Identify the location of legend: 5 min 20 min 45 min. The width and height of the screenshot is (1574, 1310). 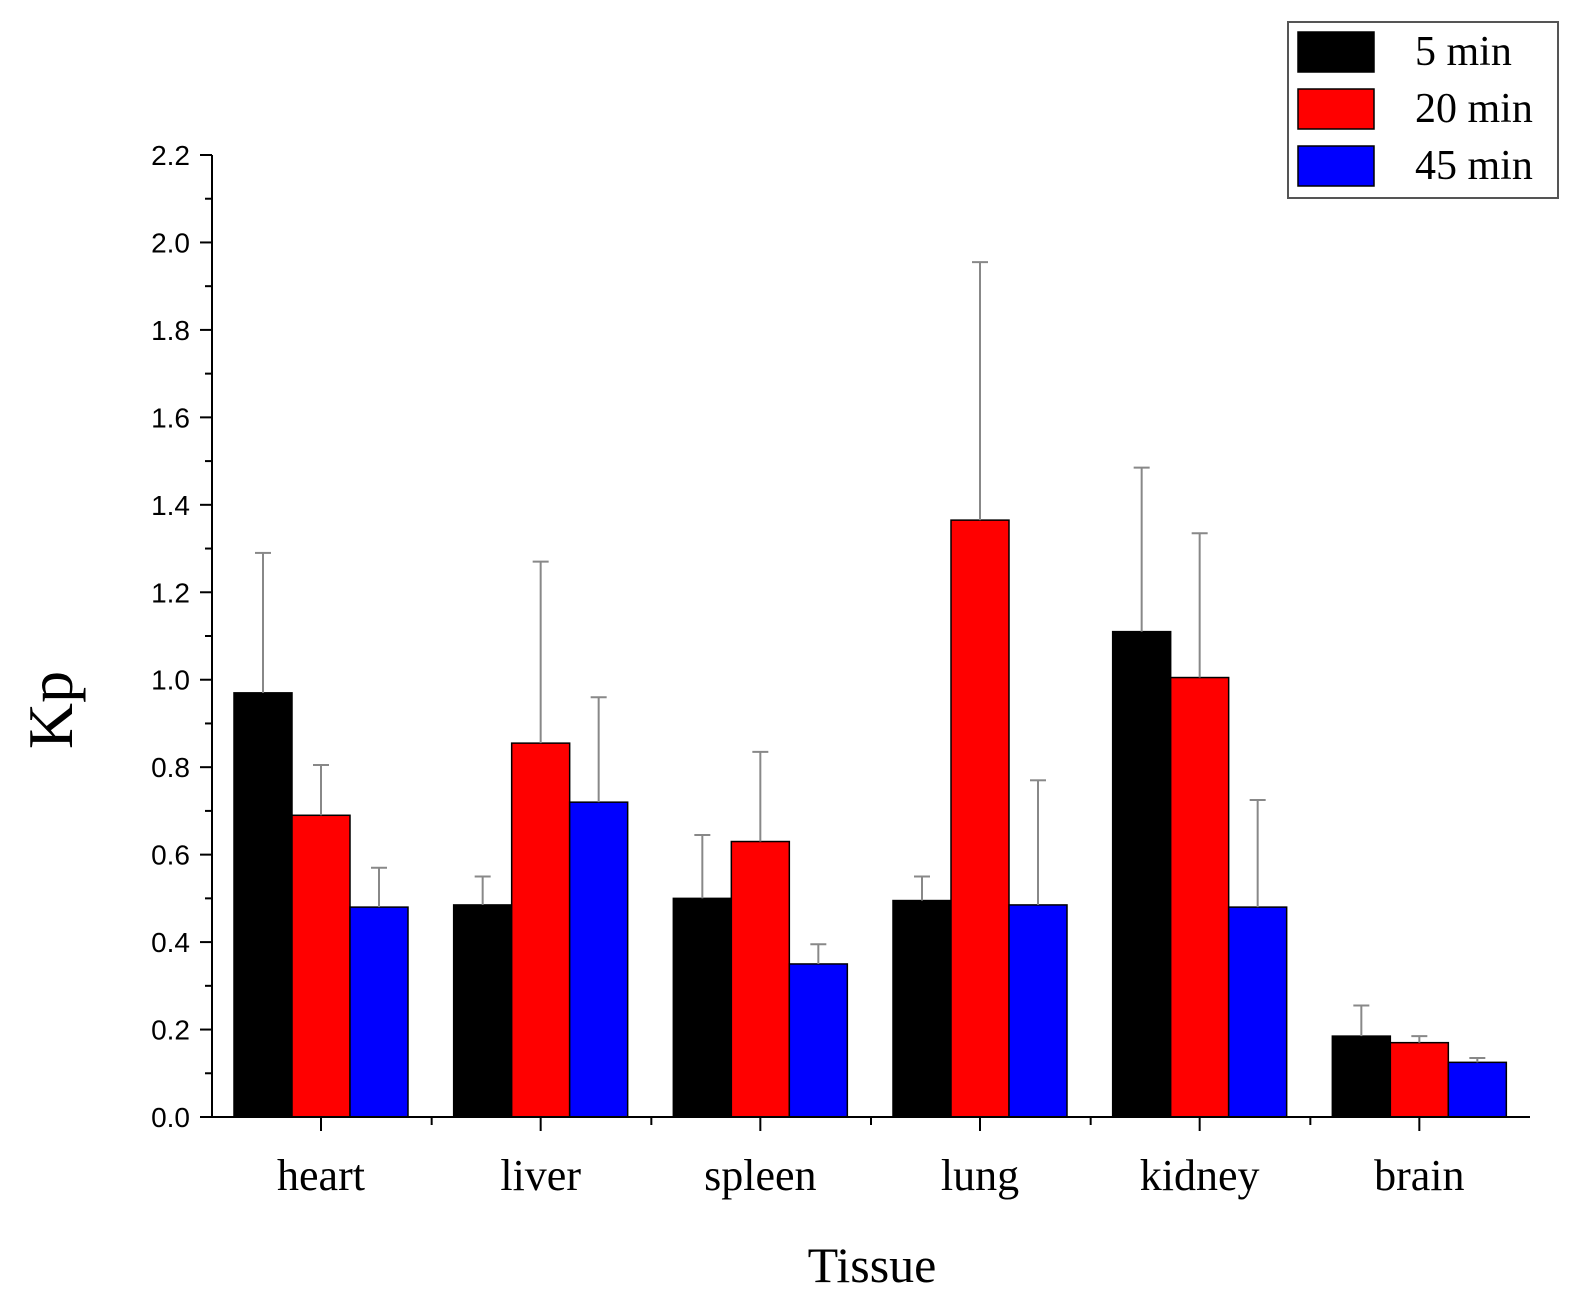
(1423, 110).